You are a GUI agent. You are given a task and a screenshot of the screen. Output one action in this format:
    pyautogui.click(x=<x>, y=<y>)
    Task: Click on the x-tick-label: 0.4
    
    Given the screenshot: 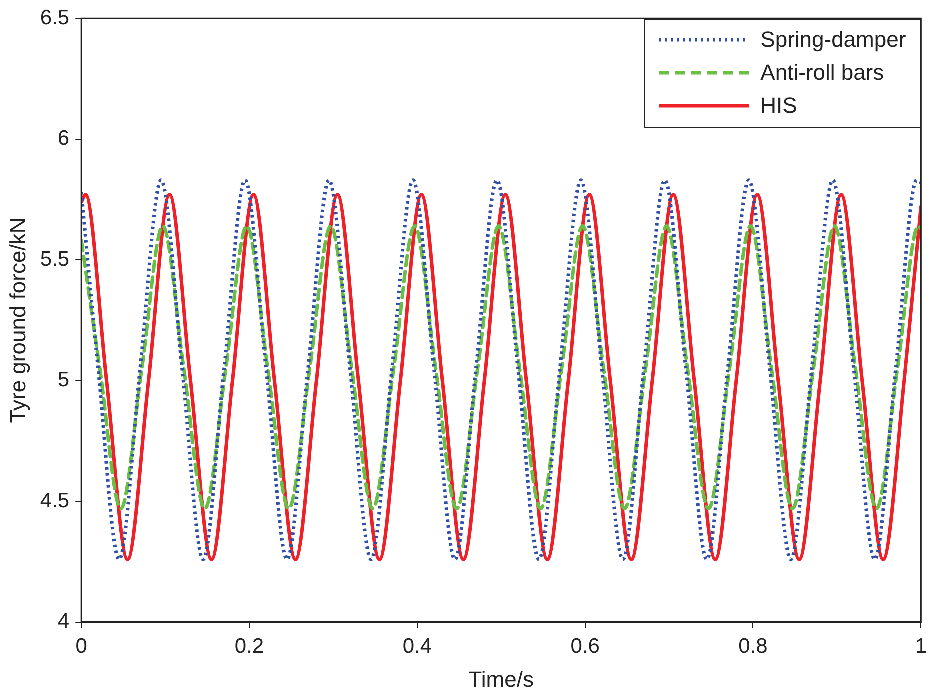 What is the action you would take?
    pyautogui.click(x=417, y=646)
    